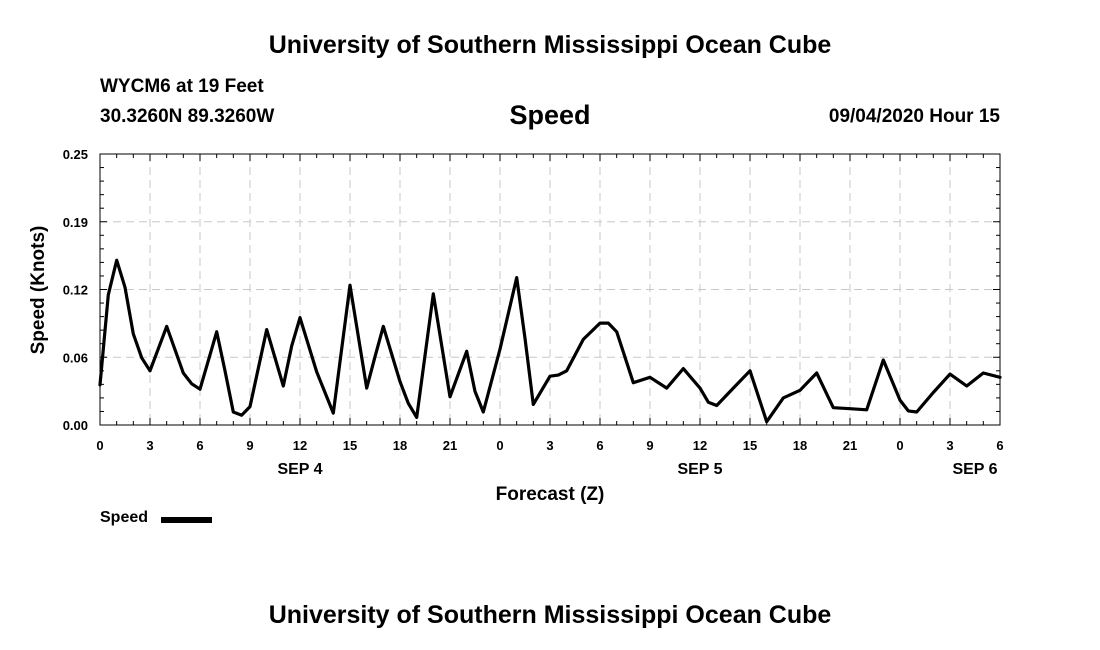 This screenshot has width=1100, height=650. Describe the element at coordinates (75, 154) in the screenshot. I see `y-tick-label: 0.25` at that location.